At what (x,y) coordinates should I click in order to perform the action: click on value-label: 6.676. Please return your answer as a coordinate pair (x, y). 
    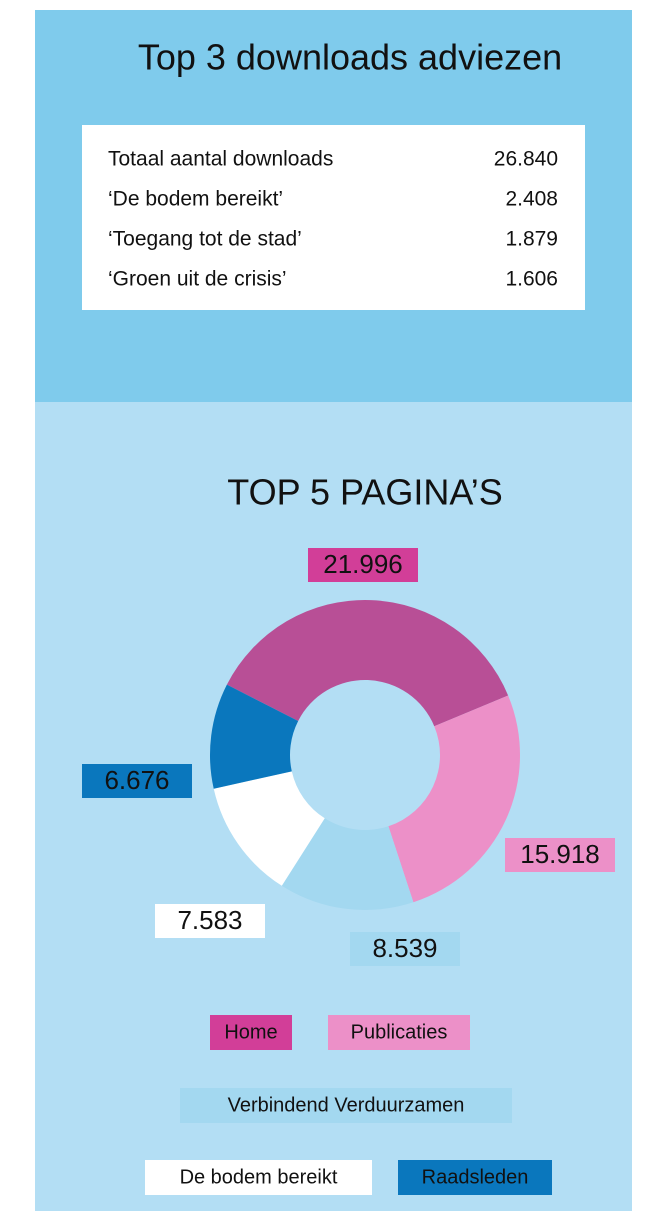
    Looking at the image, I should click on (136, 780).